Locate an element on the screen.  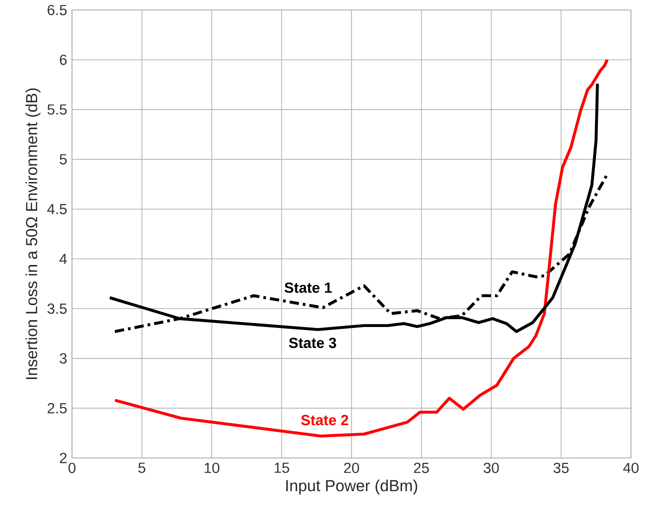
x-tick-label: 30 is located at coordinates (491, 468).